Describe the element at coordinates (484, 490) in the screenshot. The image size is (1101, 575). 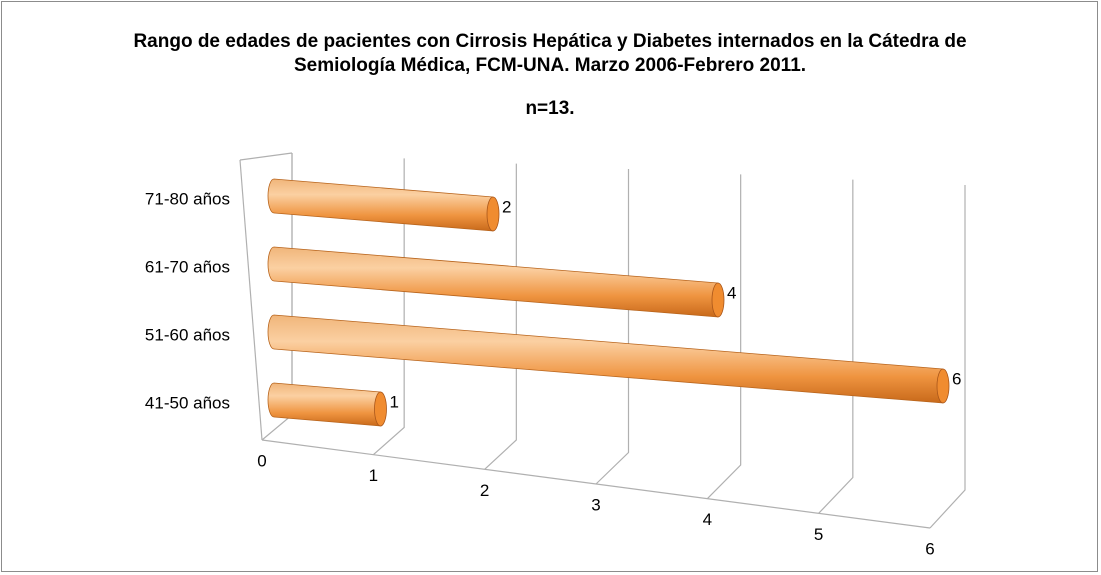
I see `x-tick-label: 2` at that location.